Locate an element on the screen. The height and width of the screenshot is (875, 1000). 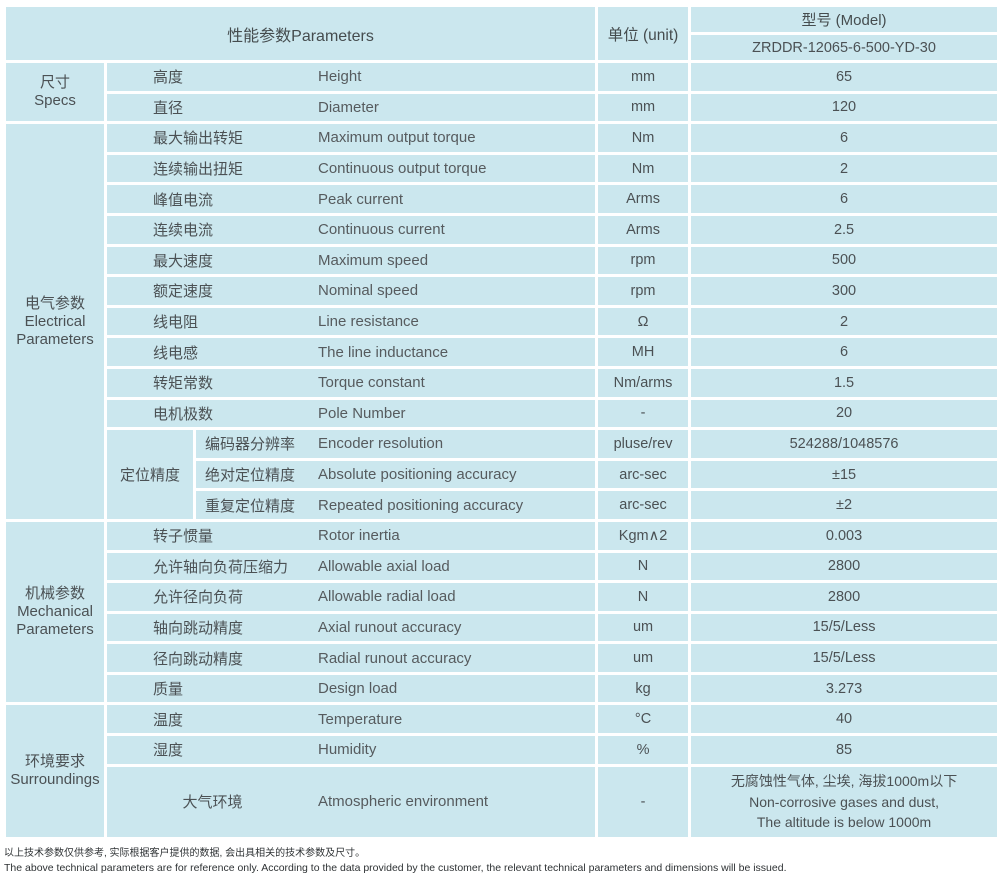
row-label-cell: 转矩常数 Torque constant is located at coordinates (351, 382).